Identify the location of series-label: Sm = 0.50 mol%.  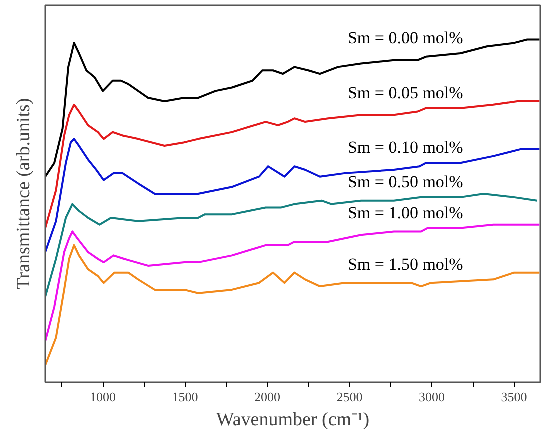
(406, 182).